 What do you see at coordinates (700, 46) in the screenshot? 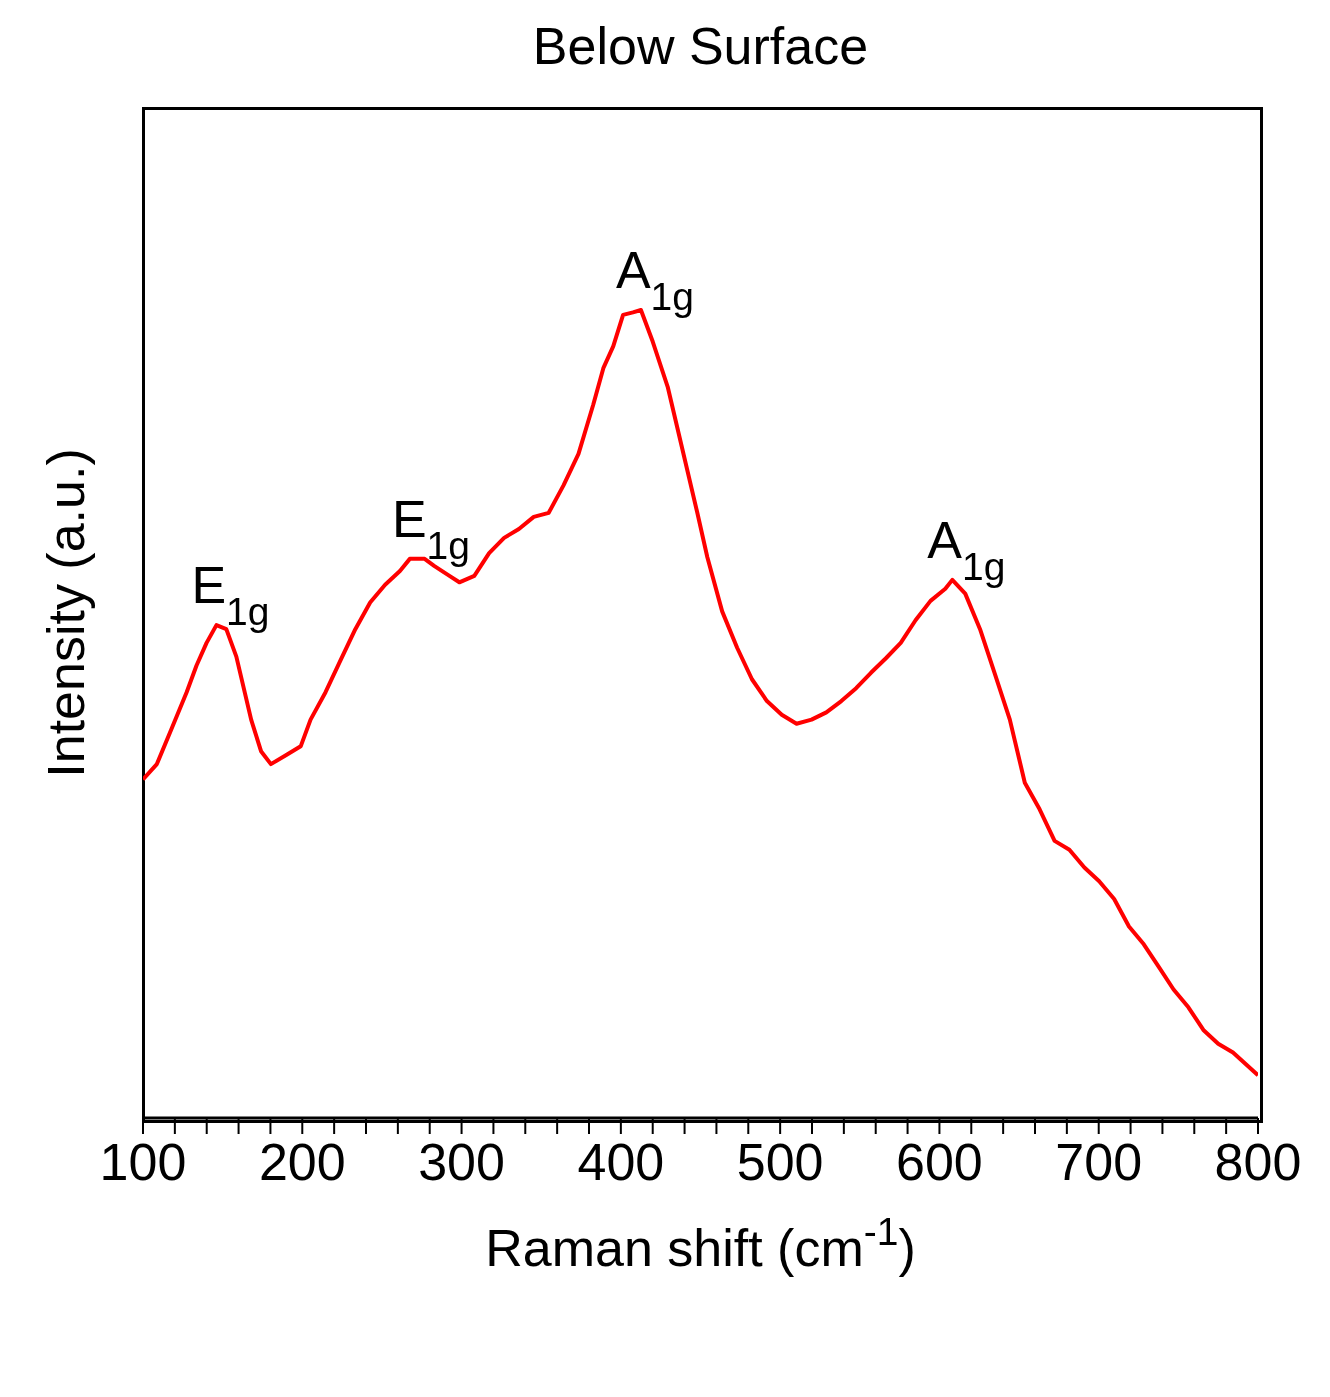
I see `chart-title: Below Surface` at bounding box center [700, 46].